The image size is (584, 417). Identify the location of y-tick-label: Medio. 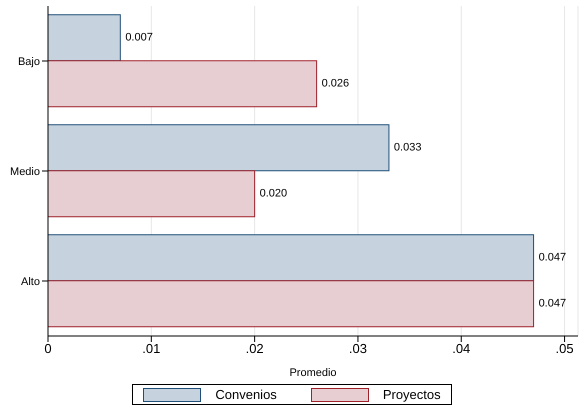
(25, 172).